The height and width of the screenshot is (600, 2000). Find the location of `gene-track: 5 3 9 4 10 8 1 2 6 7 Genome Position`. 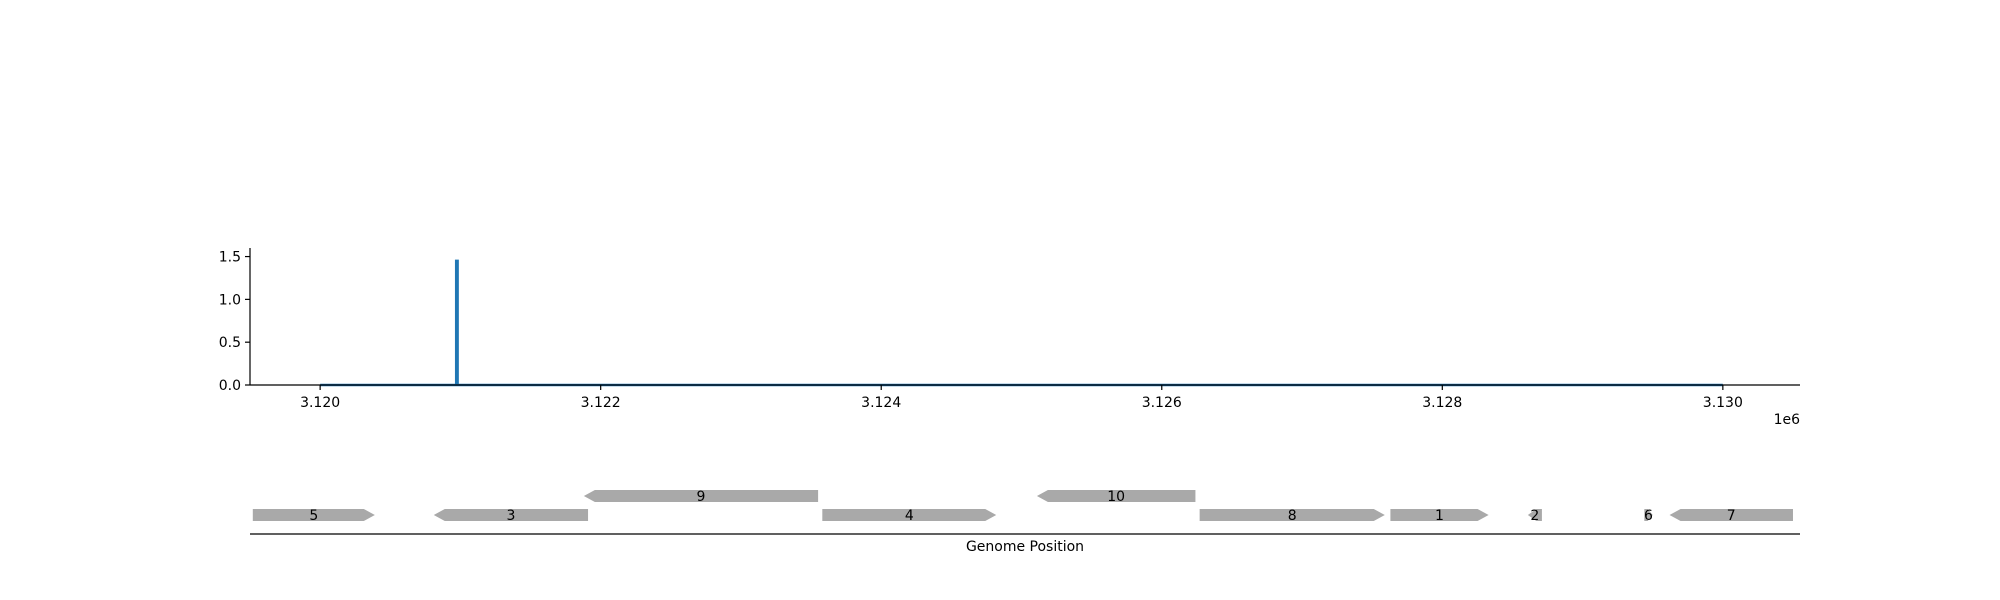

gene-track: 5 3 9 4 10 8 1 2 6 7 Genome Position is located at coordinates (1025, 522).